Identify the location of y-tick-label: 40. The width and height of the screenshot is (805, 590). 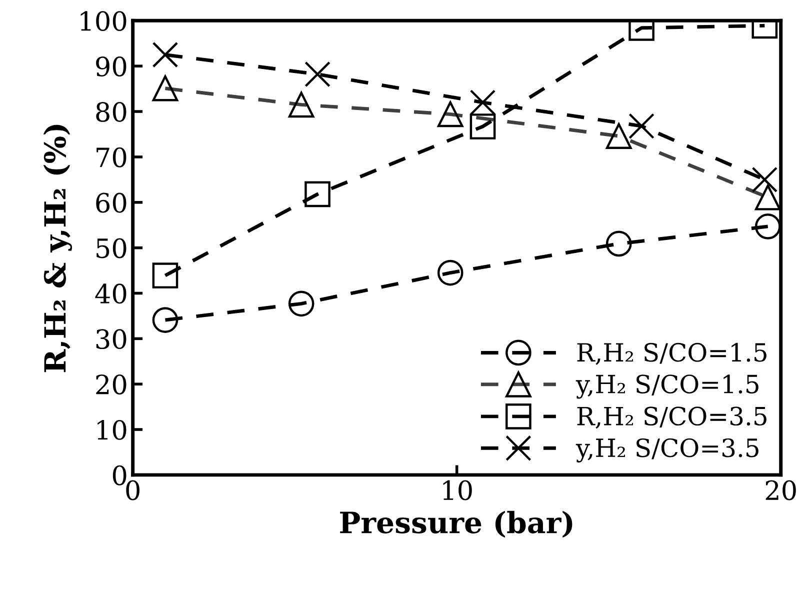
(110, 294).